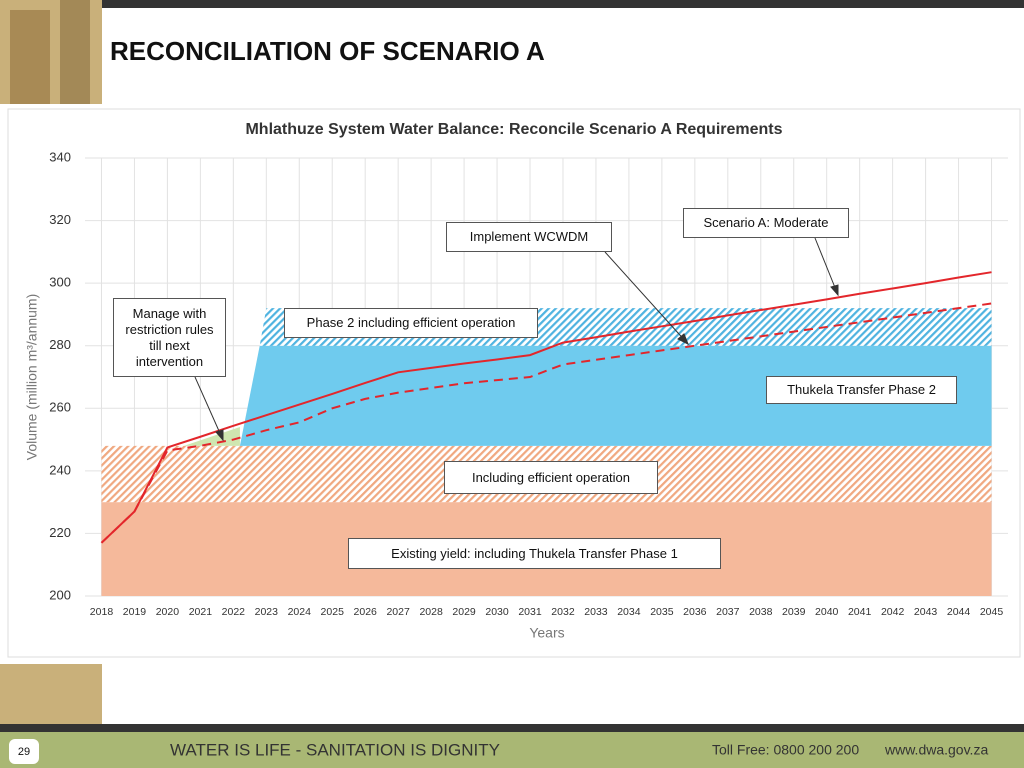 The width and height of the screenshot is (1024, 768). I want to click on footer, so click(512, 750).